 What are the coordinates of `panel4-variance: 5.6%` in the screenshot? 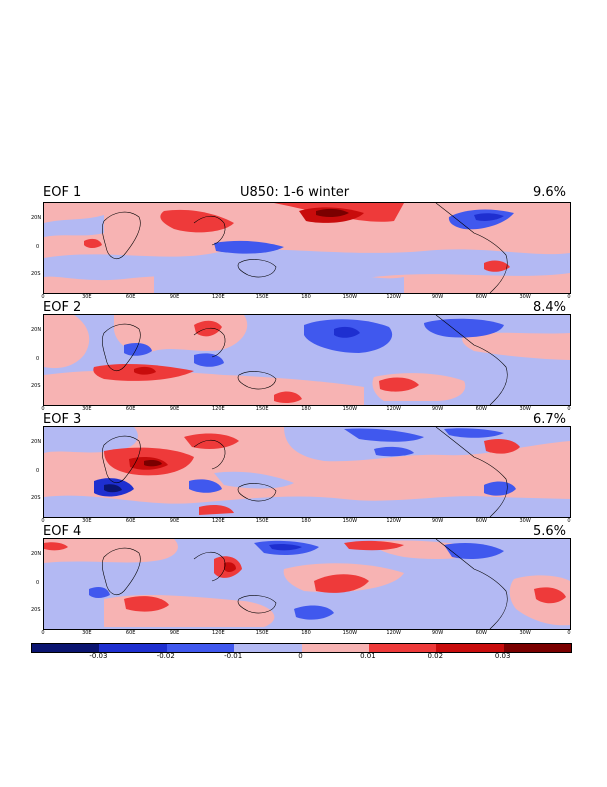 It's located at (550, 531).